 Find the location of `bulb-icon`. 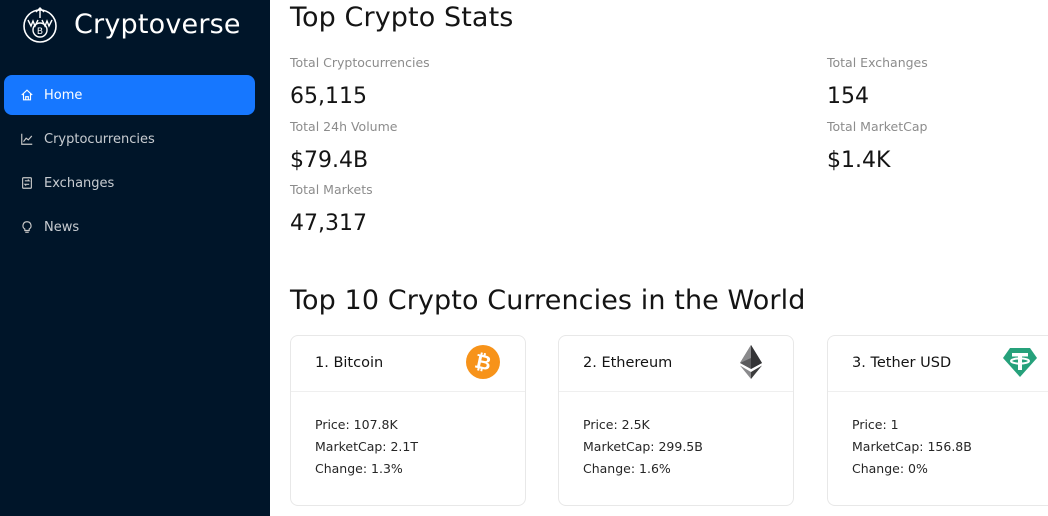

bulb-icon is located at coordinates (27, 227).